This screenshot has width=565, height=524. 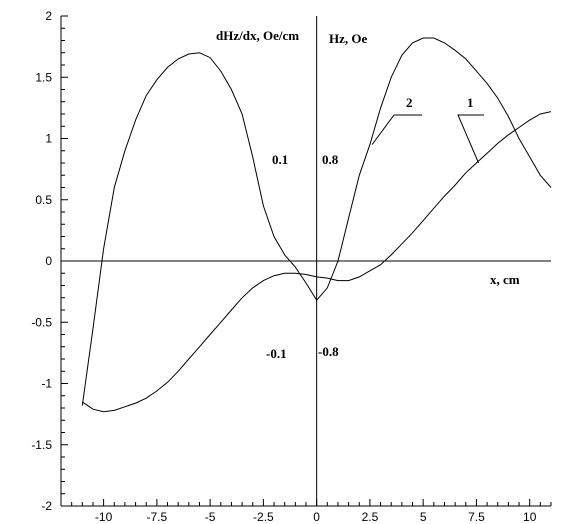 What do you see at coordinates (43, 200) in the screenshot?
I see `y-tick-label: 0.5` at bounding box center [43, 200].